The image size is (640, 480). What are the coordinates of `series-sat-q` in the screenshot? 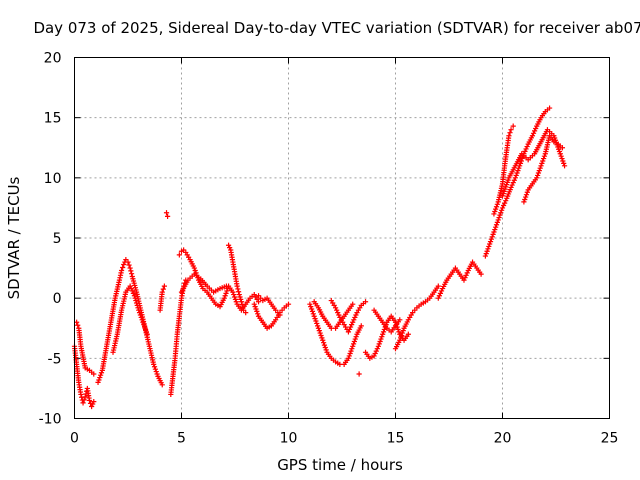 It's located at (386, 337).